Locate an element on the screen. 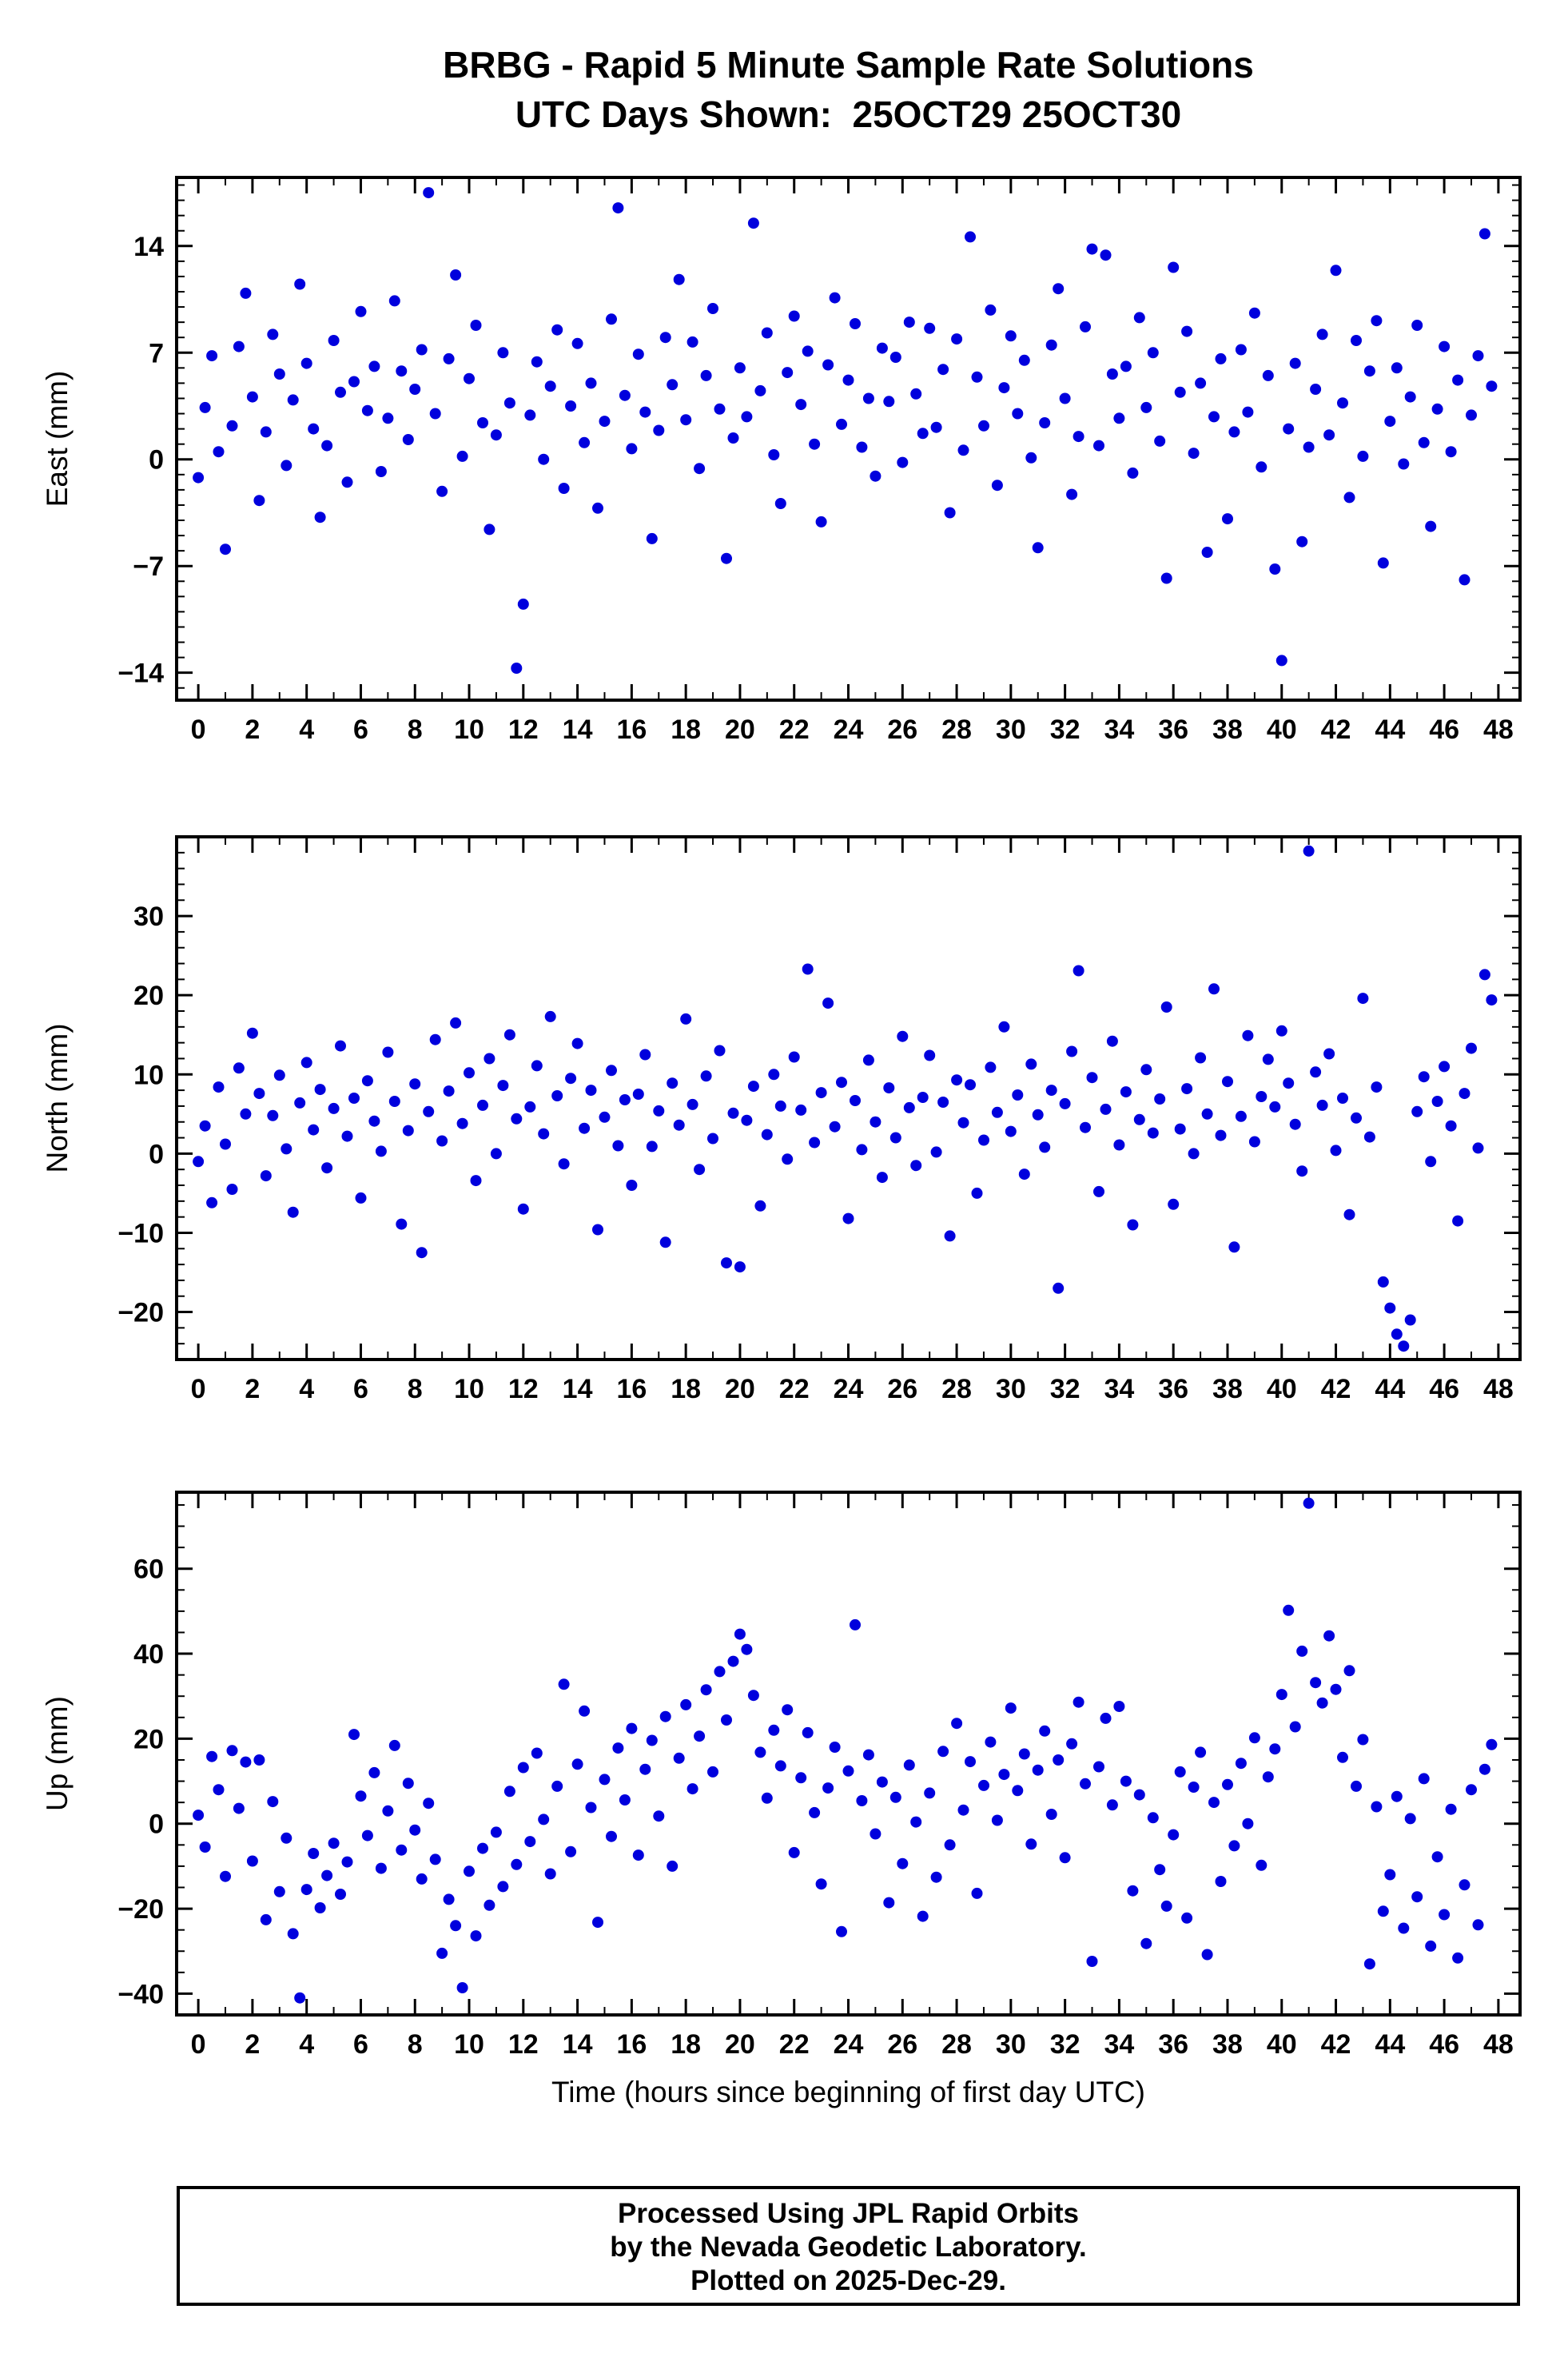 The width and height of the screenshot is (1568, 2353). x-tick-label: 44 is located at coordinates (1390, 730).